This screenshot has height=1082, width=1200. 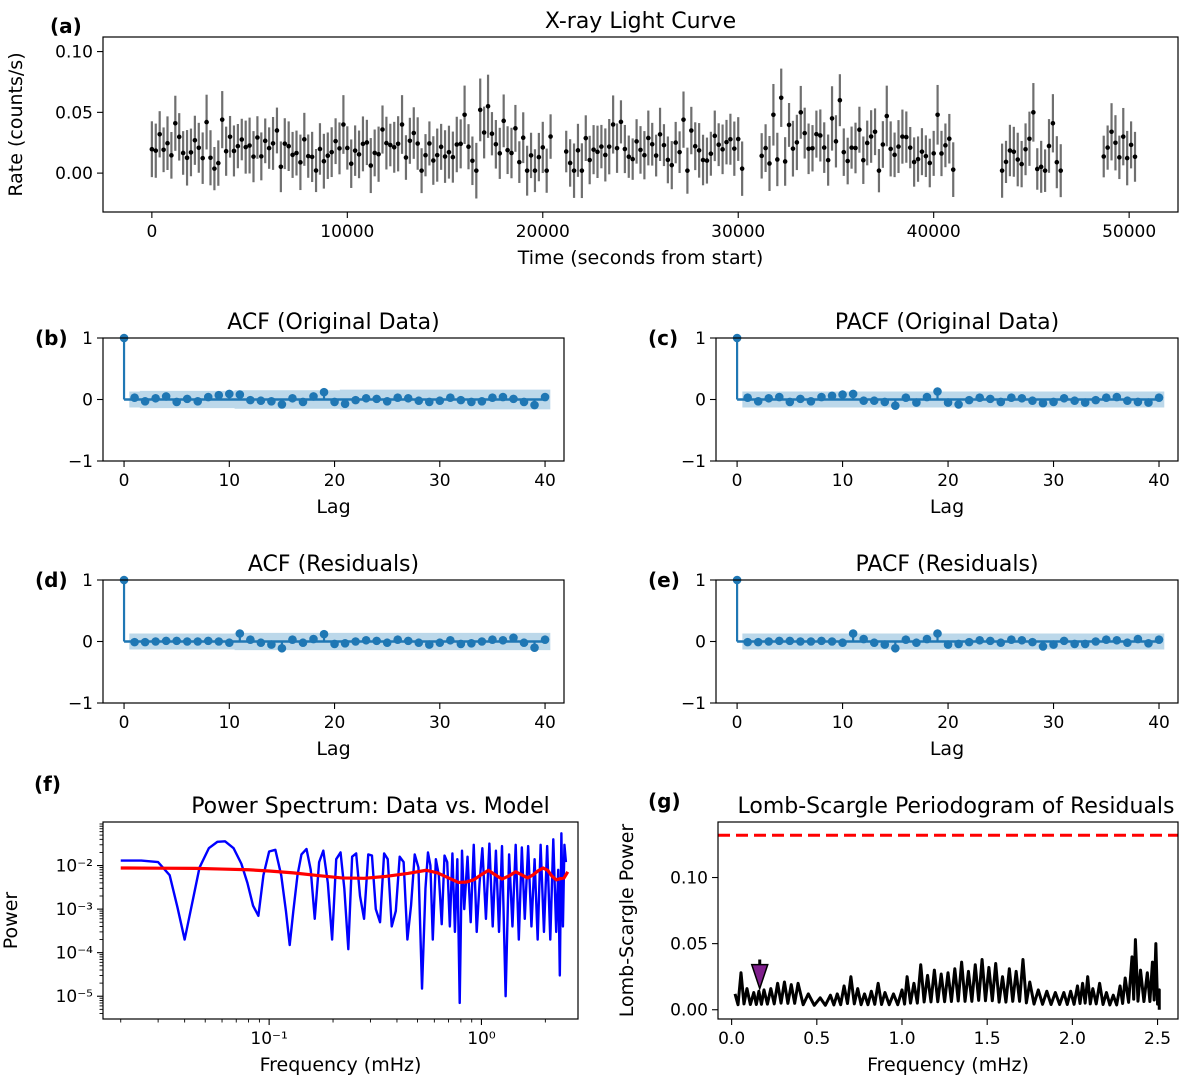 I want to click on y-tick-label-f: 10⁻⁵, so click(x=74, y=997).